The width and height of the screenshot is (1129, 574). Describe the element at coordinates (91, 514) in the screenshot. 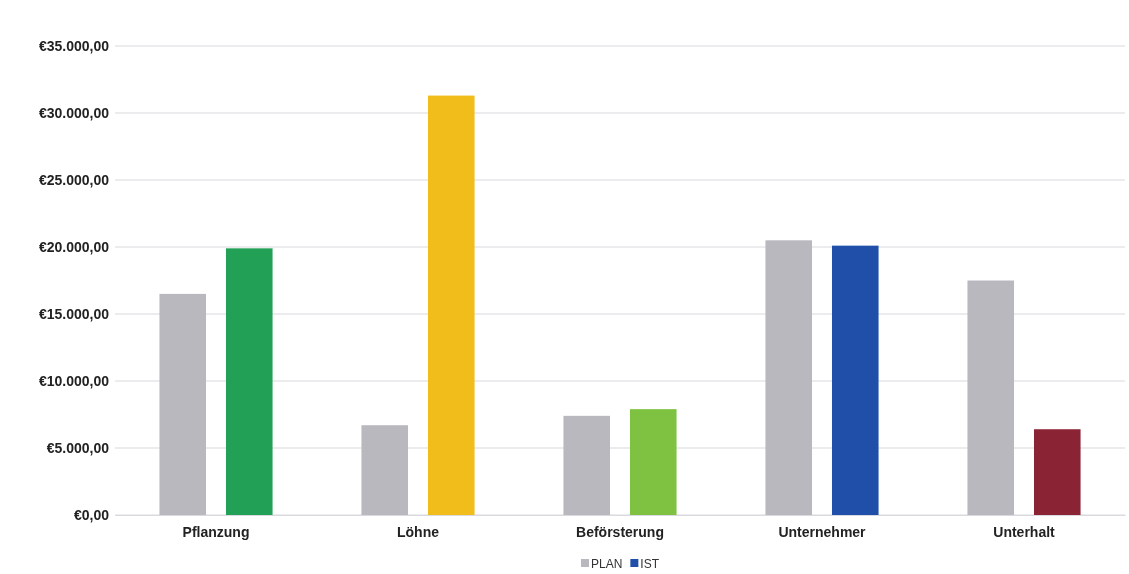

I see `y-tick-label: €0,00` at that location.